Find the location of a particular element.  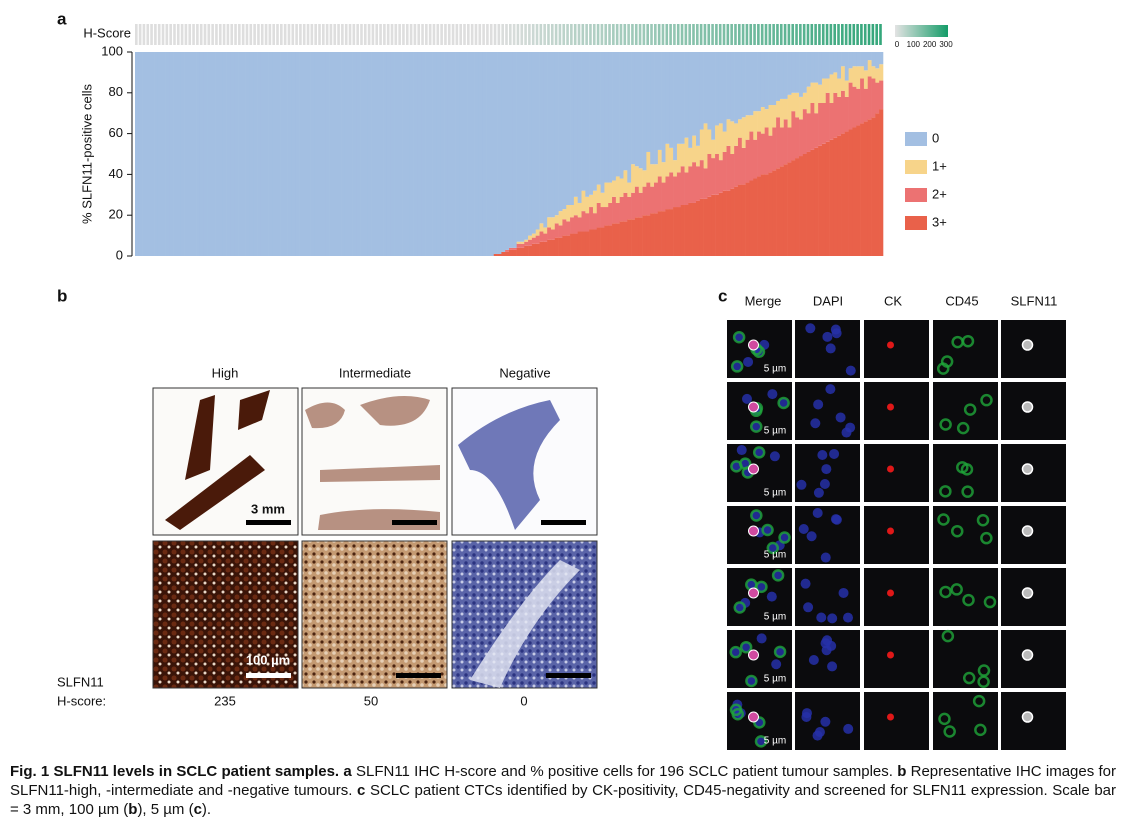

heatmap-tick-label: 300 is located at coordinates (946, 44).